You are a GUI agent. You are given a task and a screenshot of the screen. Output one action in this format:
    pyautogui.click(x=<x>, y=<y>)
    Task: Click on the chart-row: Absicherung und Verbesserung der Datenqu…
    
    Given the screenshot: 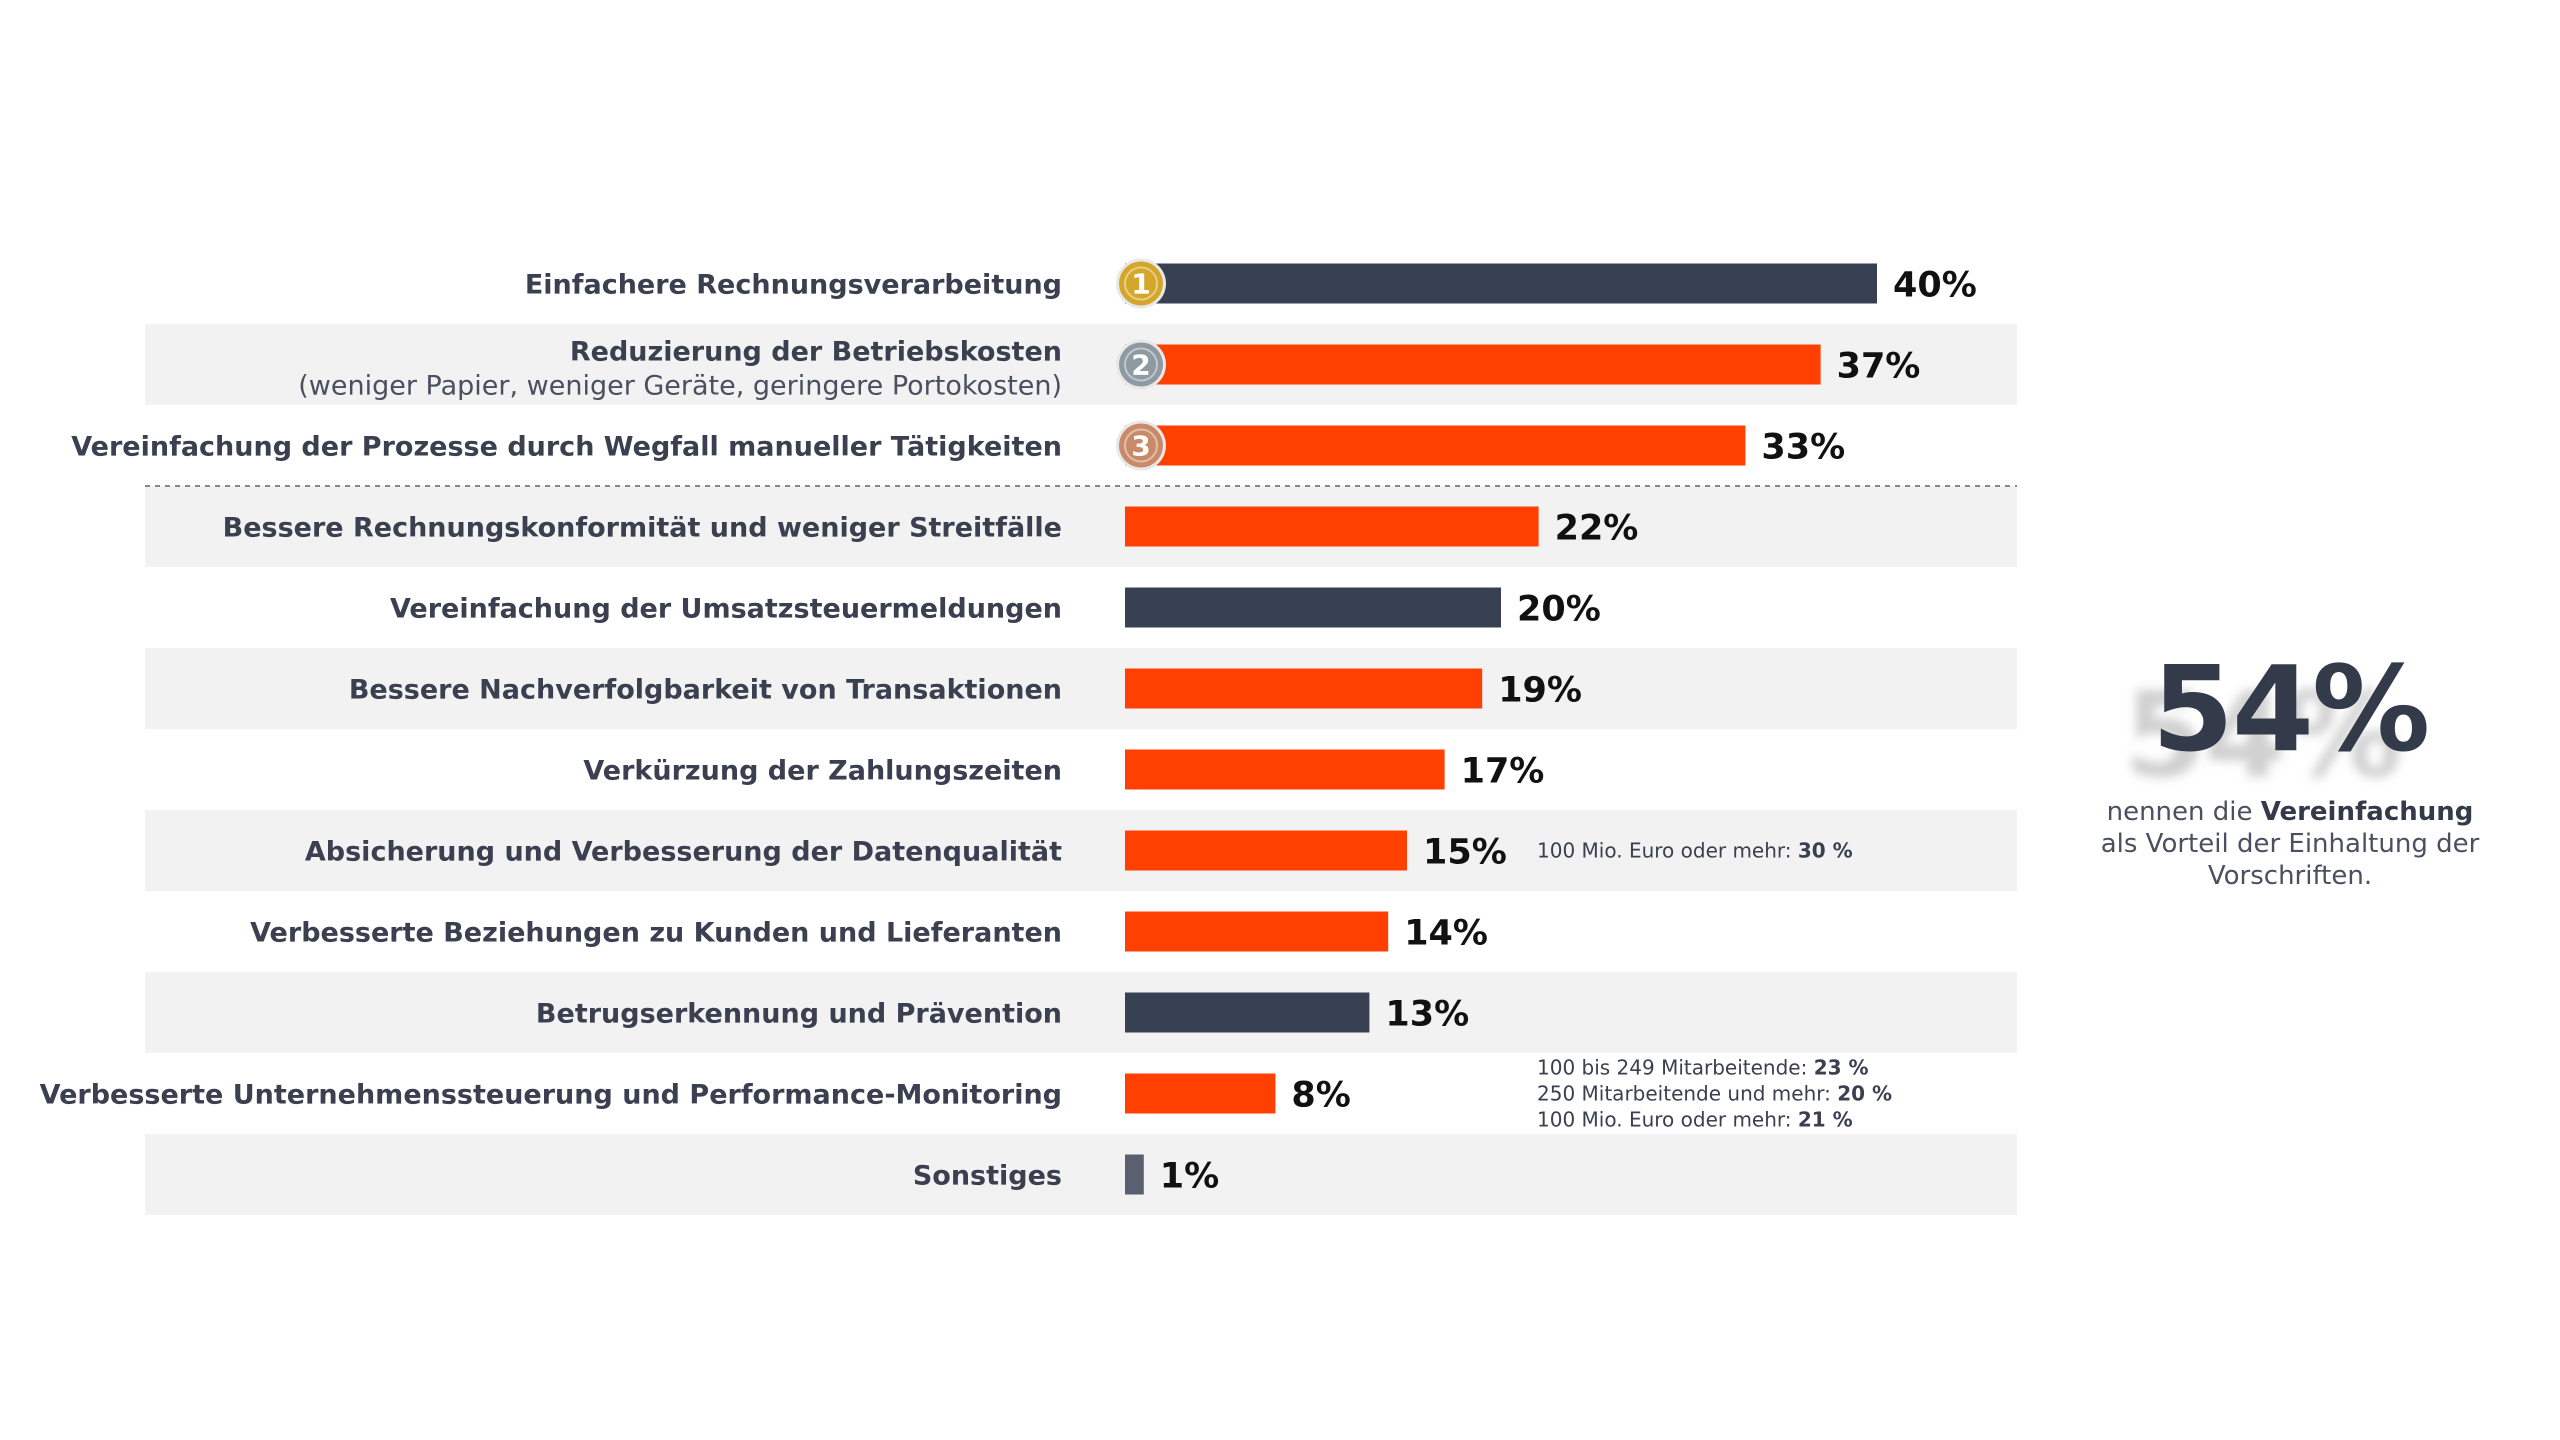 What is the action you would take?
    pyautogui.click(x=906, y=851)
    